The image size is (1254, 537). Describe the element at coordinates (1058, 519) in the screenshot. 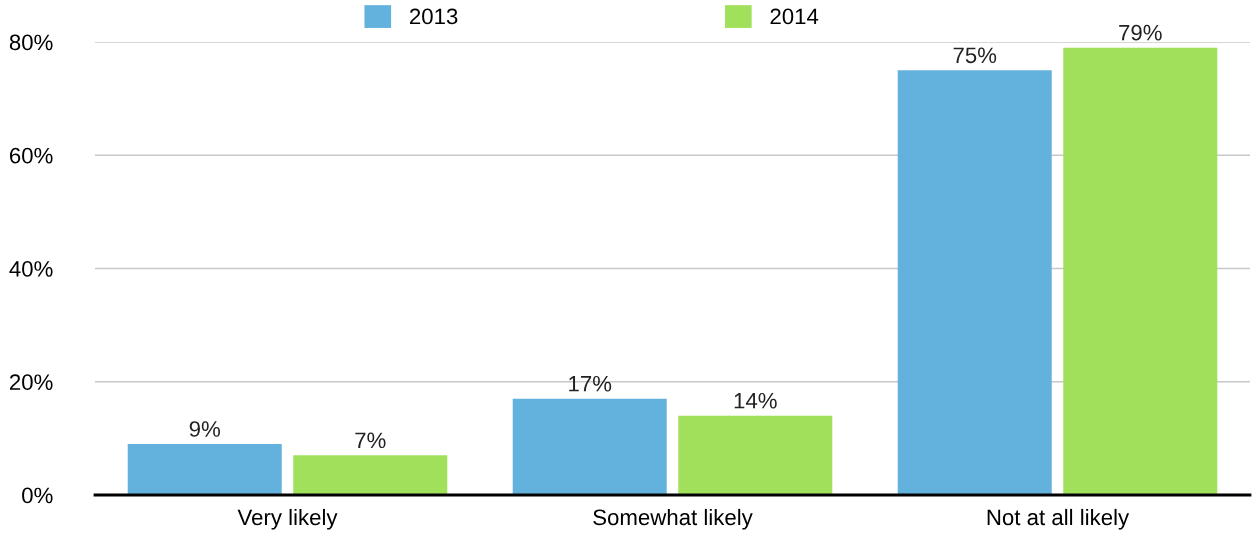

I see `x-tick-label: Not at all likely` at that location.